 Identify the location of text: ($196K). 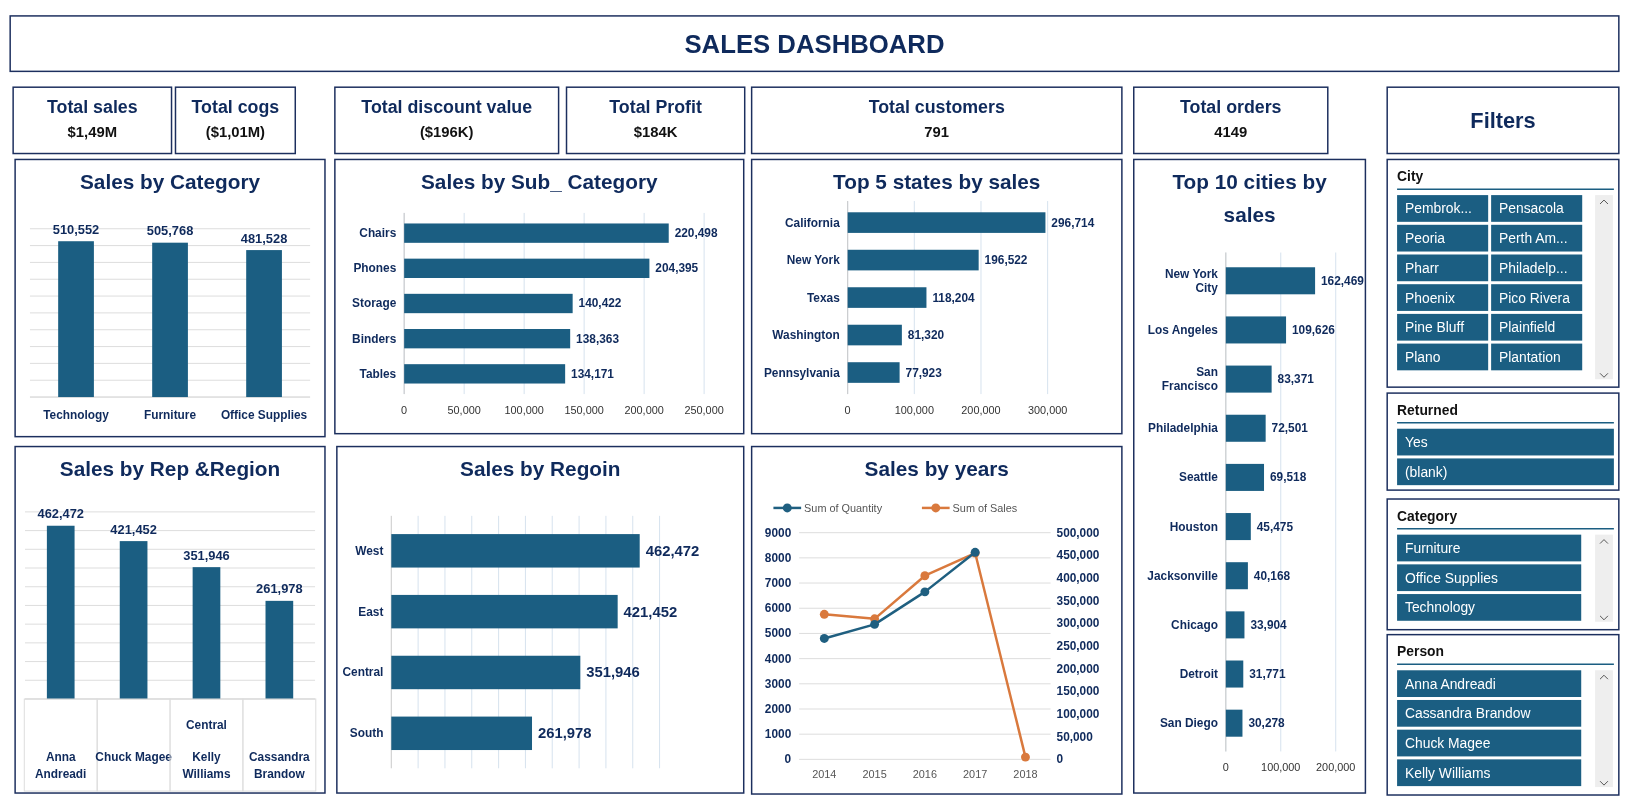
(446, 131).